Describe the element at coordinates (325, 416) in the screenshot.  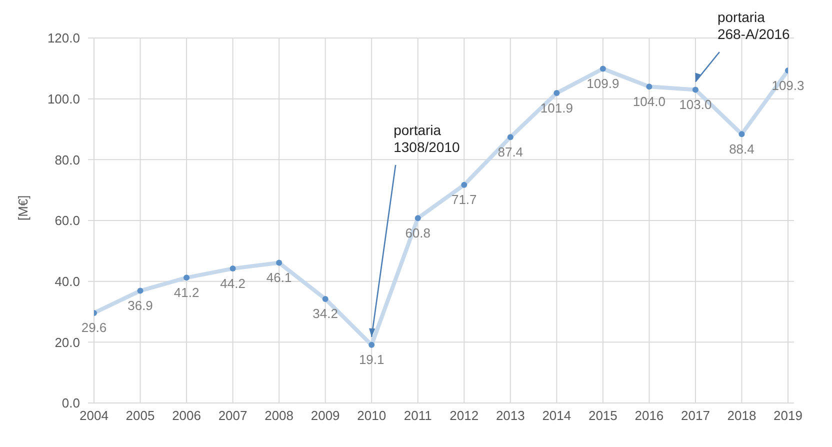
I see `x-tick-label: 2009` at that location.